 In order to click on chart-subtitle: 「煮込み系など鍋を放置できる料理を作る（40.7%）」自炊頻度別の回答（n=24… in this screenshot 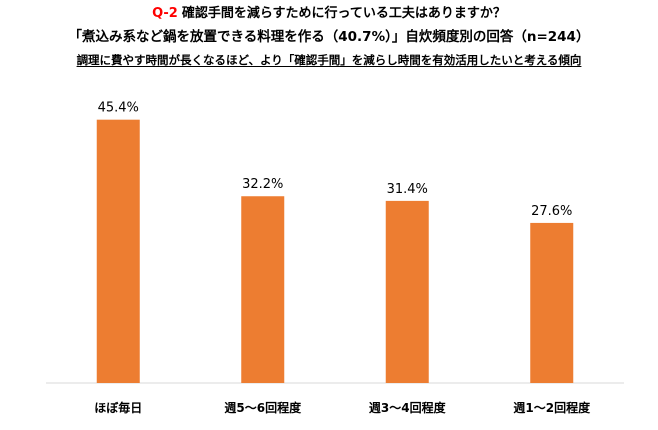, I will do `click(329, 37)`.